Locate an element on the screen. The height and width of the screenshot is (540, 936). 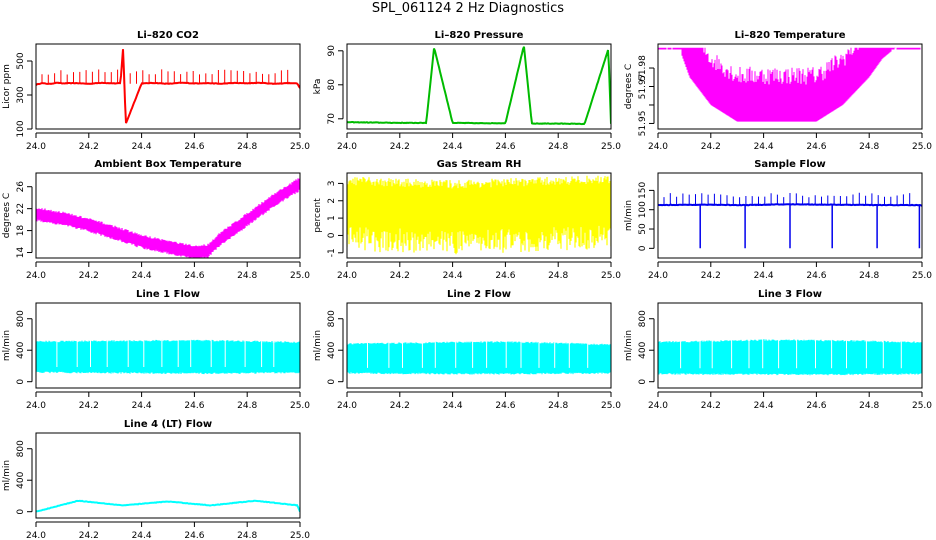
chart-title: Line 1 Flow is located at coordinates (168, 294).